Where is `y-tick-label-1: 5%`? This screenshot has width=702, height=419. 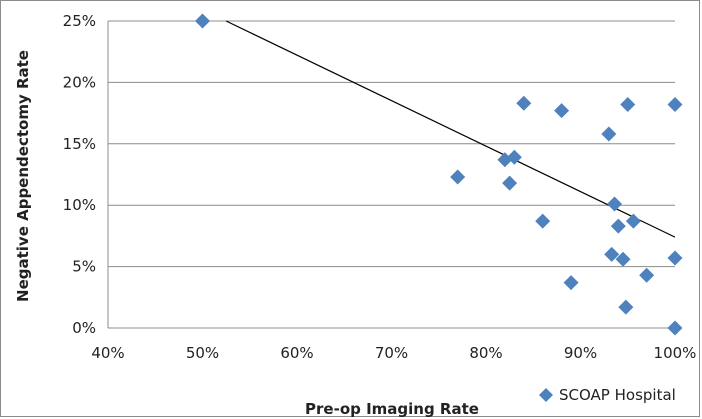 y-tick-label-1: 5% is located at coordinates (84, 267).